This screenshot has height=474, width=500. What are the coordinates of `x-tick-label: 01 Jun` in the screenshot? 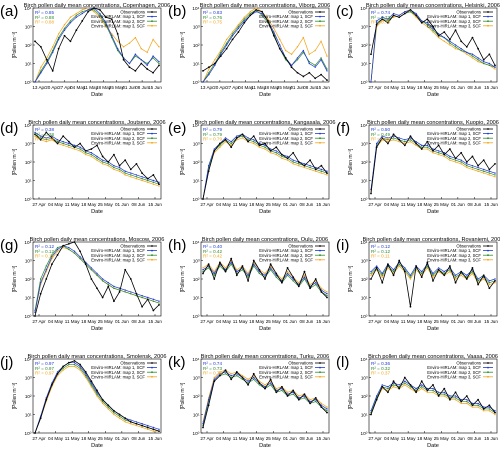 It's located at (122, 204).